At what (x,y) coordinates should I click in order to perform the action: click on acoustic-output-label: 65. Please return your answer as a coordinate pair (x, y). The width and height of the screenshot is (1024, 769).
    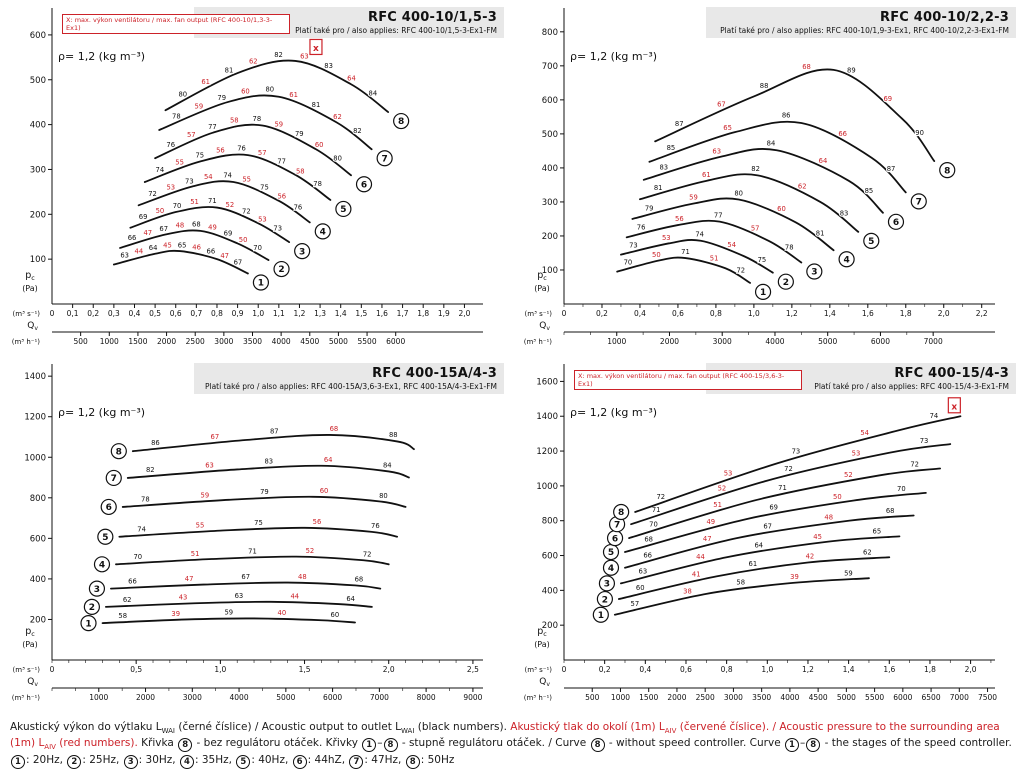
    Looking at the image, I should click on (877, 532).